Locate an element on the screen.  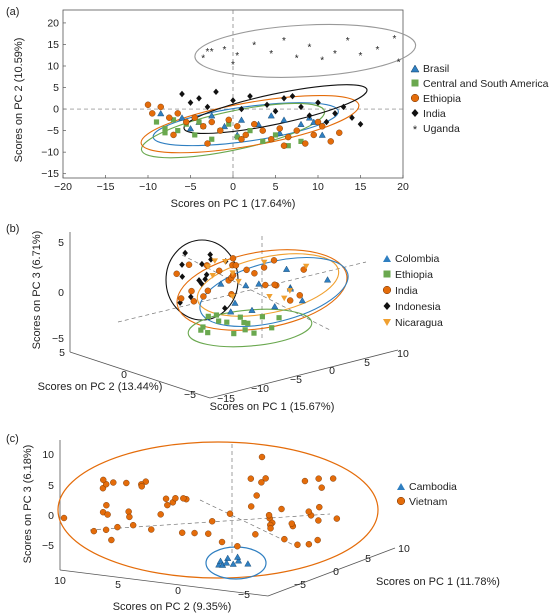
y-tick-c-10: 10 is located at coordinates (60, 581).